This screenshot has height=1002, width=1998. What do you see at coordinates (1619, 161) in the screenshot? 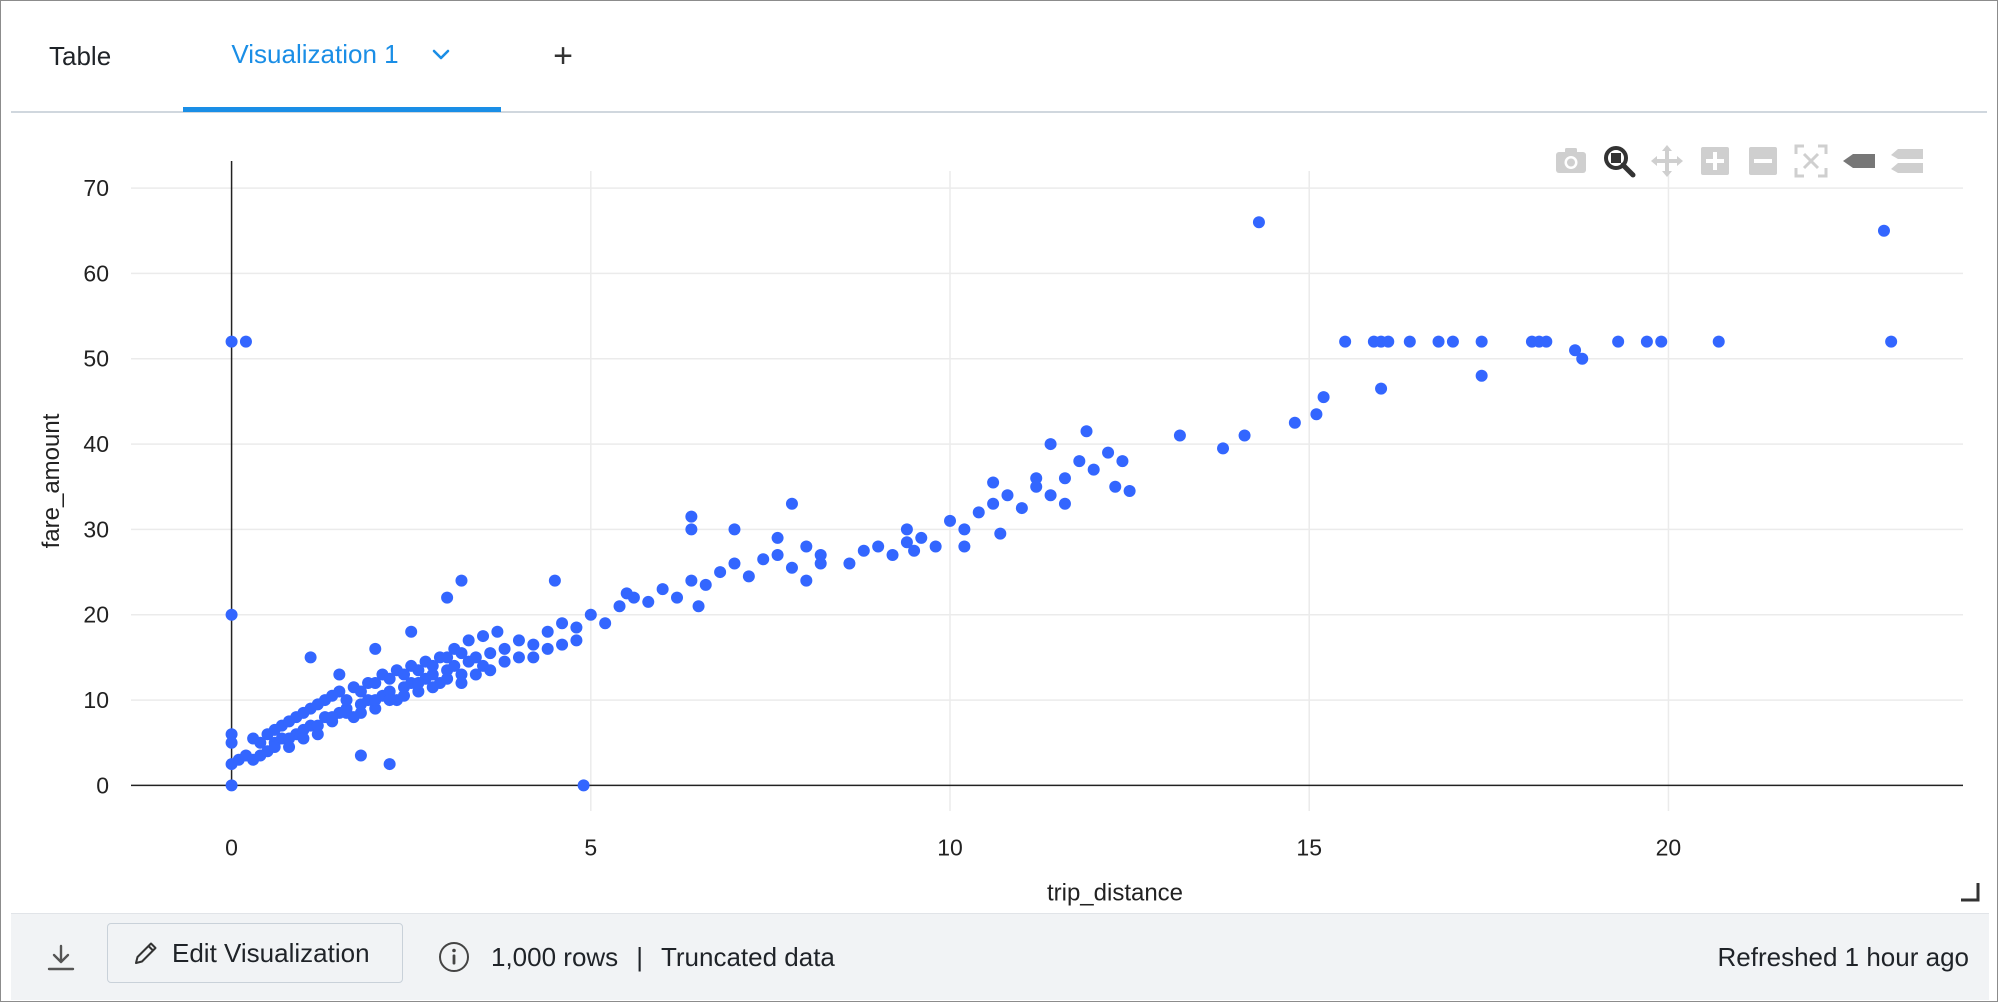
I see `zoom-icon` at bounding box center [1619, 161].